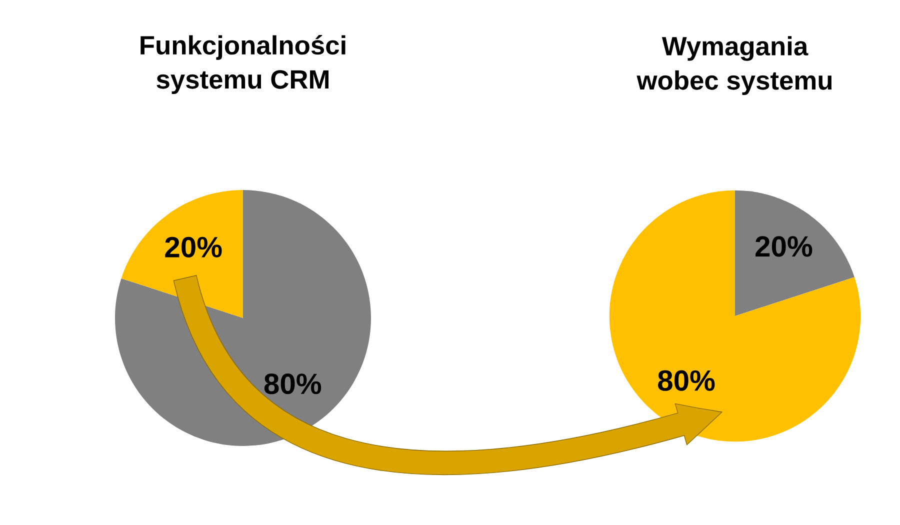 This screenshot has width=900, height=525. Describe the element at coordinates (243, 64) in the screenshot. I see `chart-title: Funkcjonalności systemu CRM` at that location.